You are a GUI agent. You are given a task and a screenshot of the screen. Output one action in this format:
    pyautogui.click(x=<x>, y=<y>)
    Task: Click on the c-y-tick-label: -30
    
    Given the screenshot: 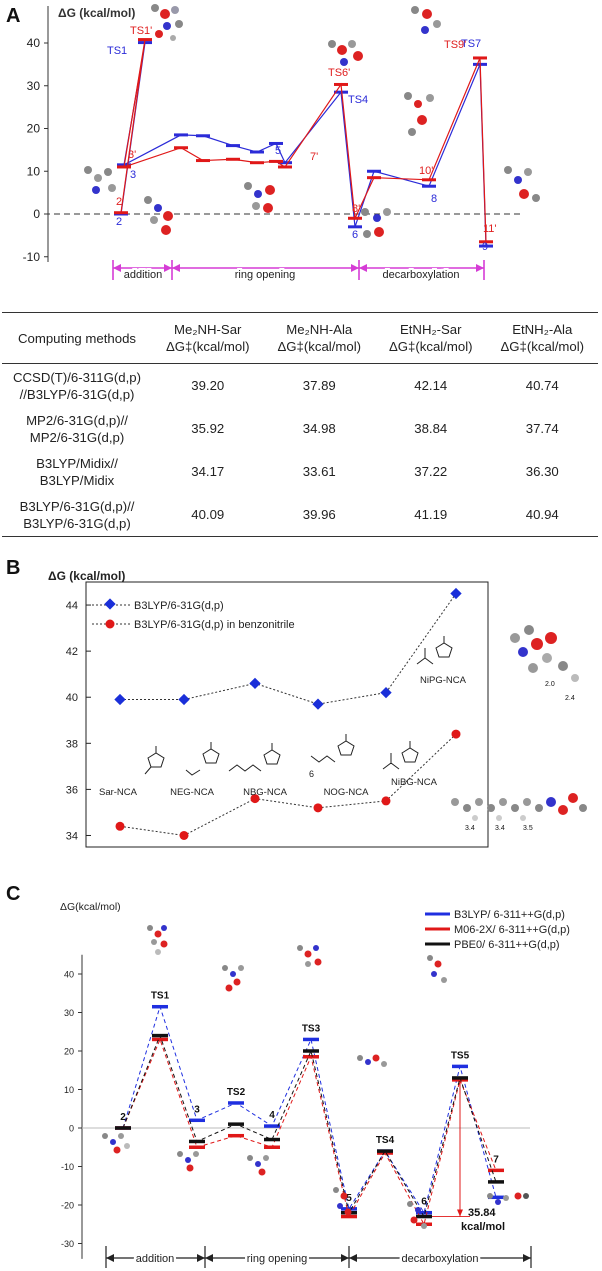 What is the action you would take?
    pyautogui.click(x=67, y=1244)
    